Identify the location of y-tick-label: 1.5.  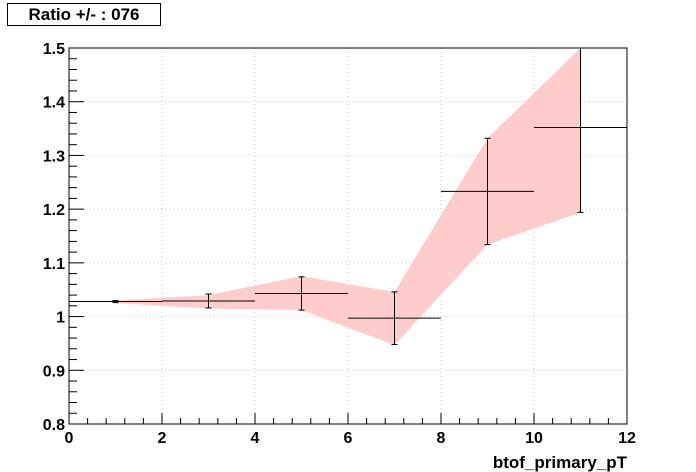
(54, 49).